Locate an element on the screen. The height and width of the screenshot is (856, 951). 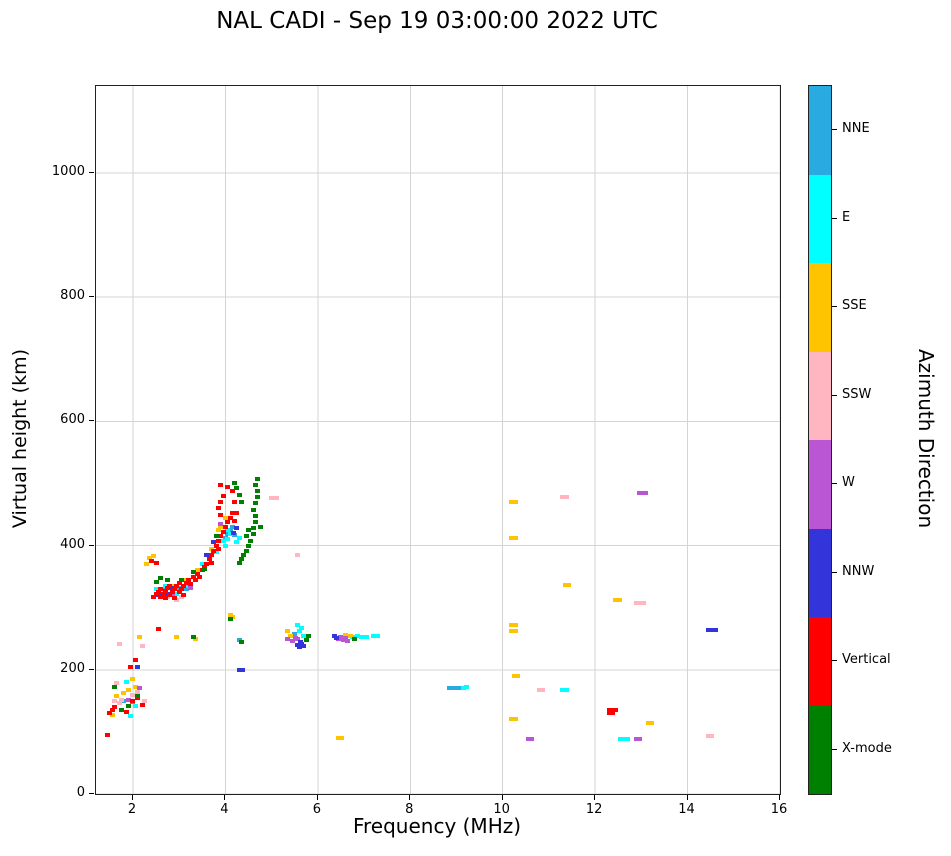
x-tick-label: 12 is located at coordinates (594, 809).